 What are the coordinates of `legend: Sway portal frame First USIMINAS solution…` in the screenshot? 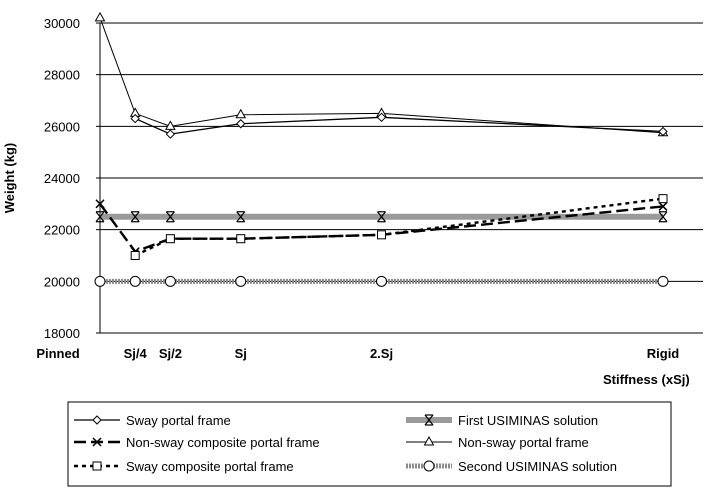 It's located at (345, 443).